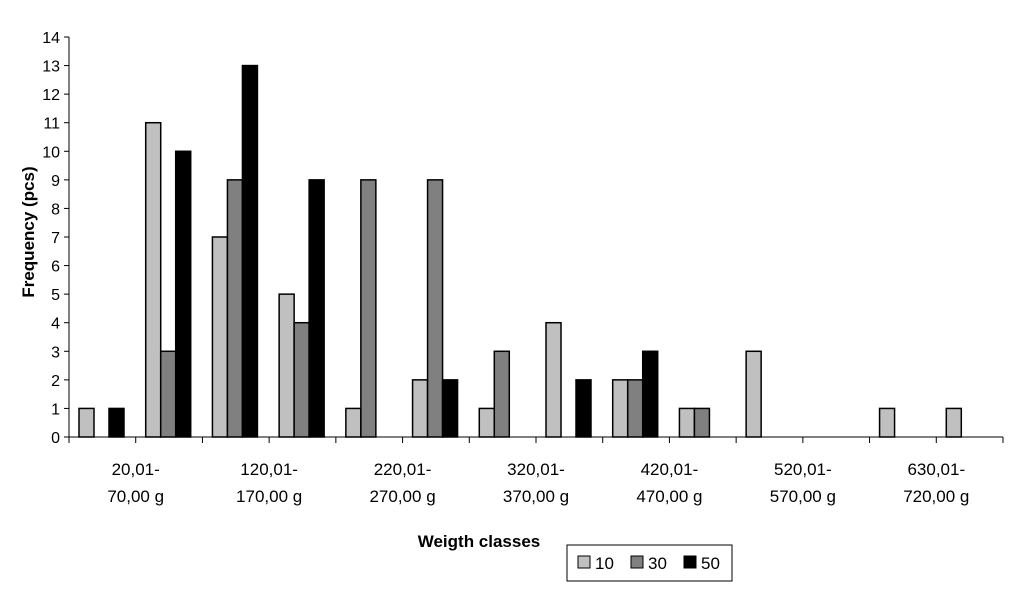 The width and height of the screenshot is (1033, 605). I want to click on x-tick-label: 420,01-, so click(670, 469).